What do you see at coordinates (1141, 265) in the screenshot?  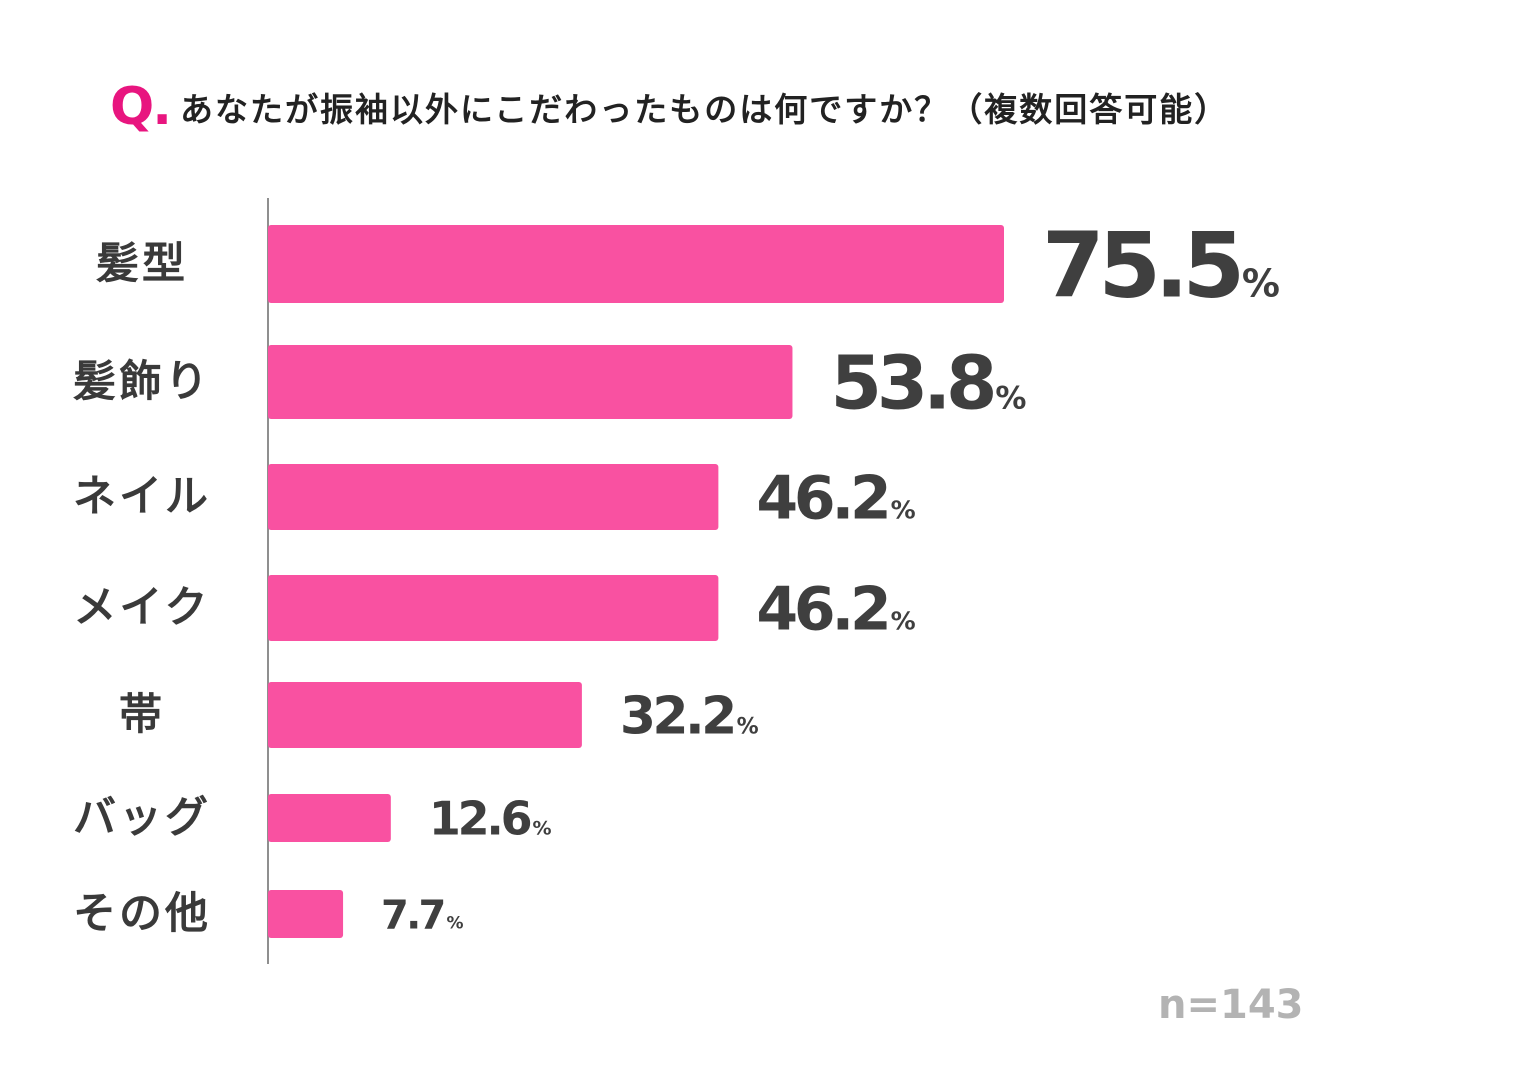 I see `data-label-value: 75.5` at bounding box center [1141, 265].